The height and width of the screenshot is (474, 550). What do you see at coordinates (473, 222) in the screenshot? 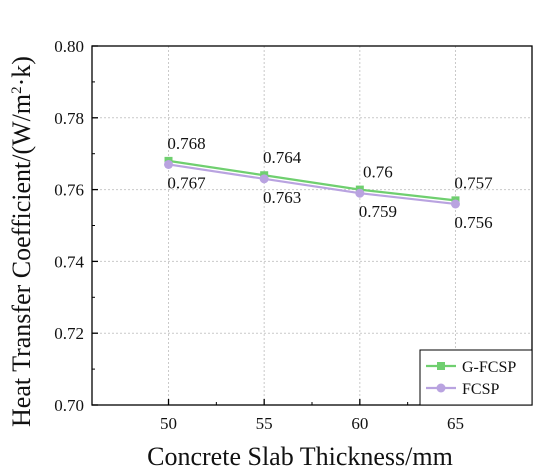
I see `data-label: 0.756` at bounding box center [473, 222].